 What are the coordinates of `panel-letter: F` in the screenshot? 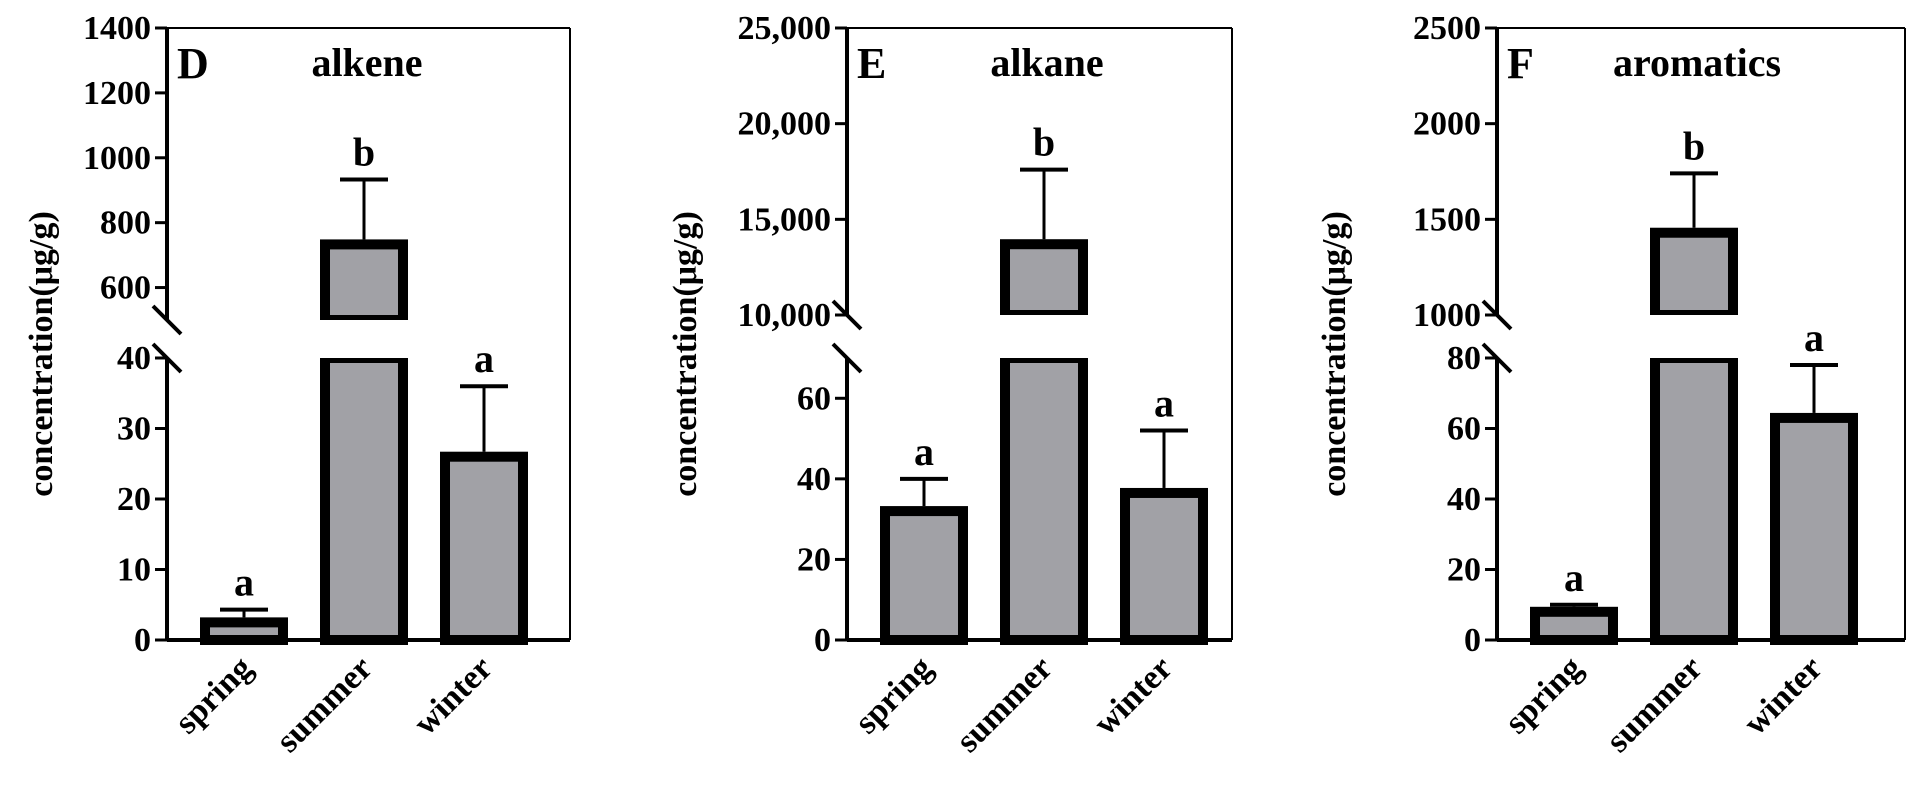 It's located at (1520, 63).